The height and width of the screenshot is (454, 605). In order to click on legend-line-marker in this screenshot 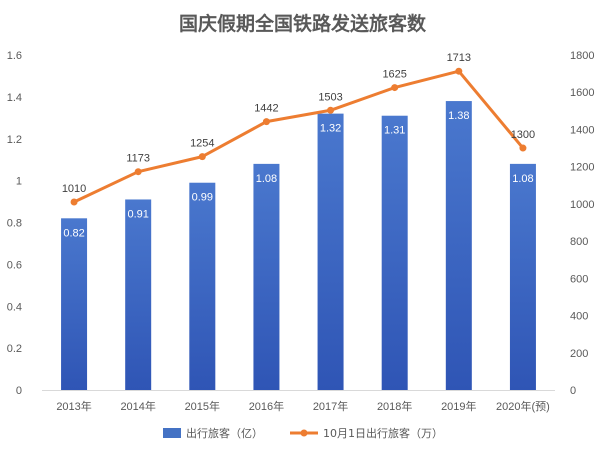, I will do `click(304, 433)`.